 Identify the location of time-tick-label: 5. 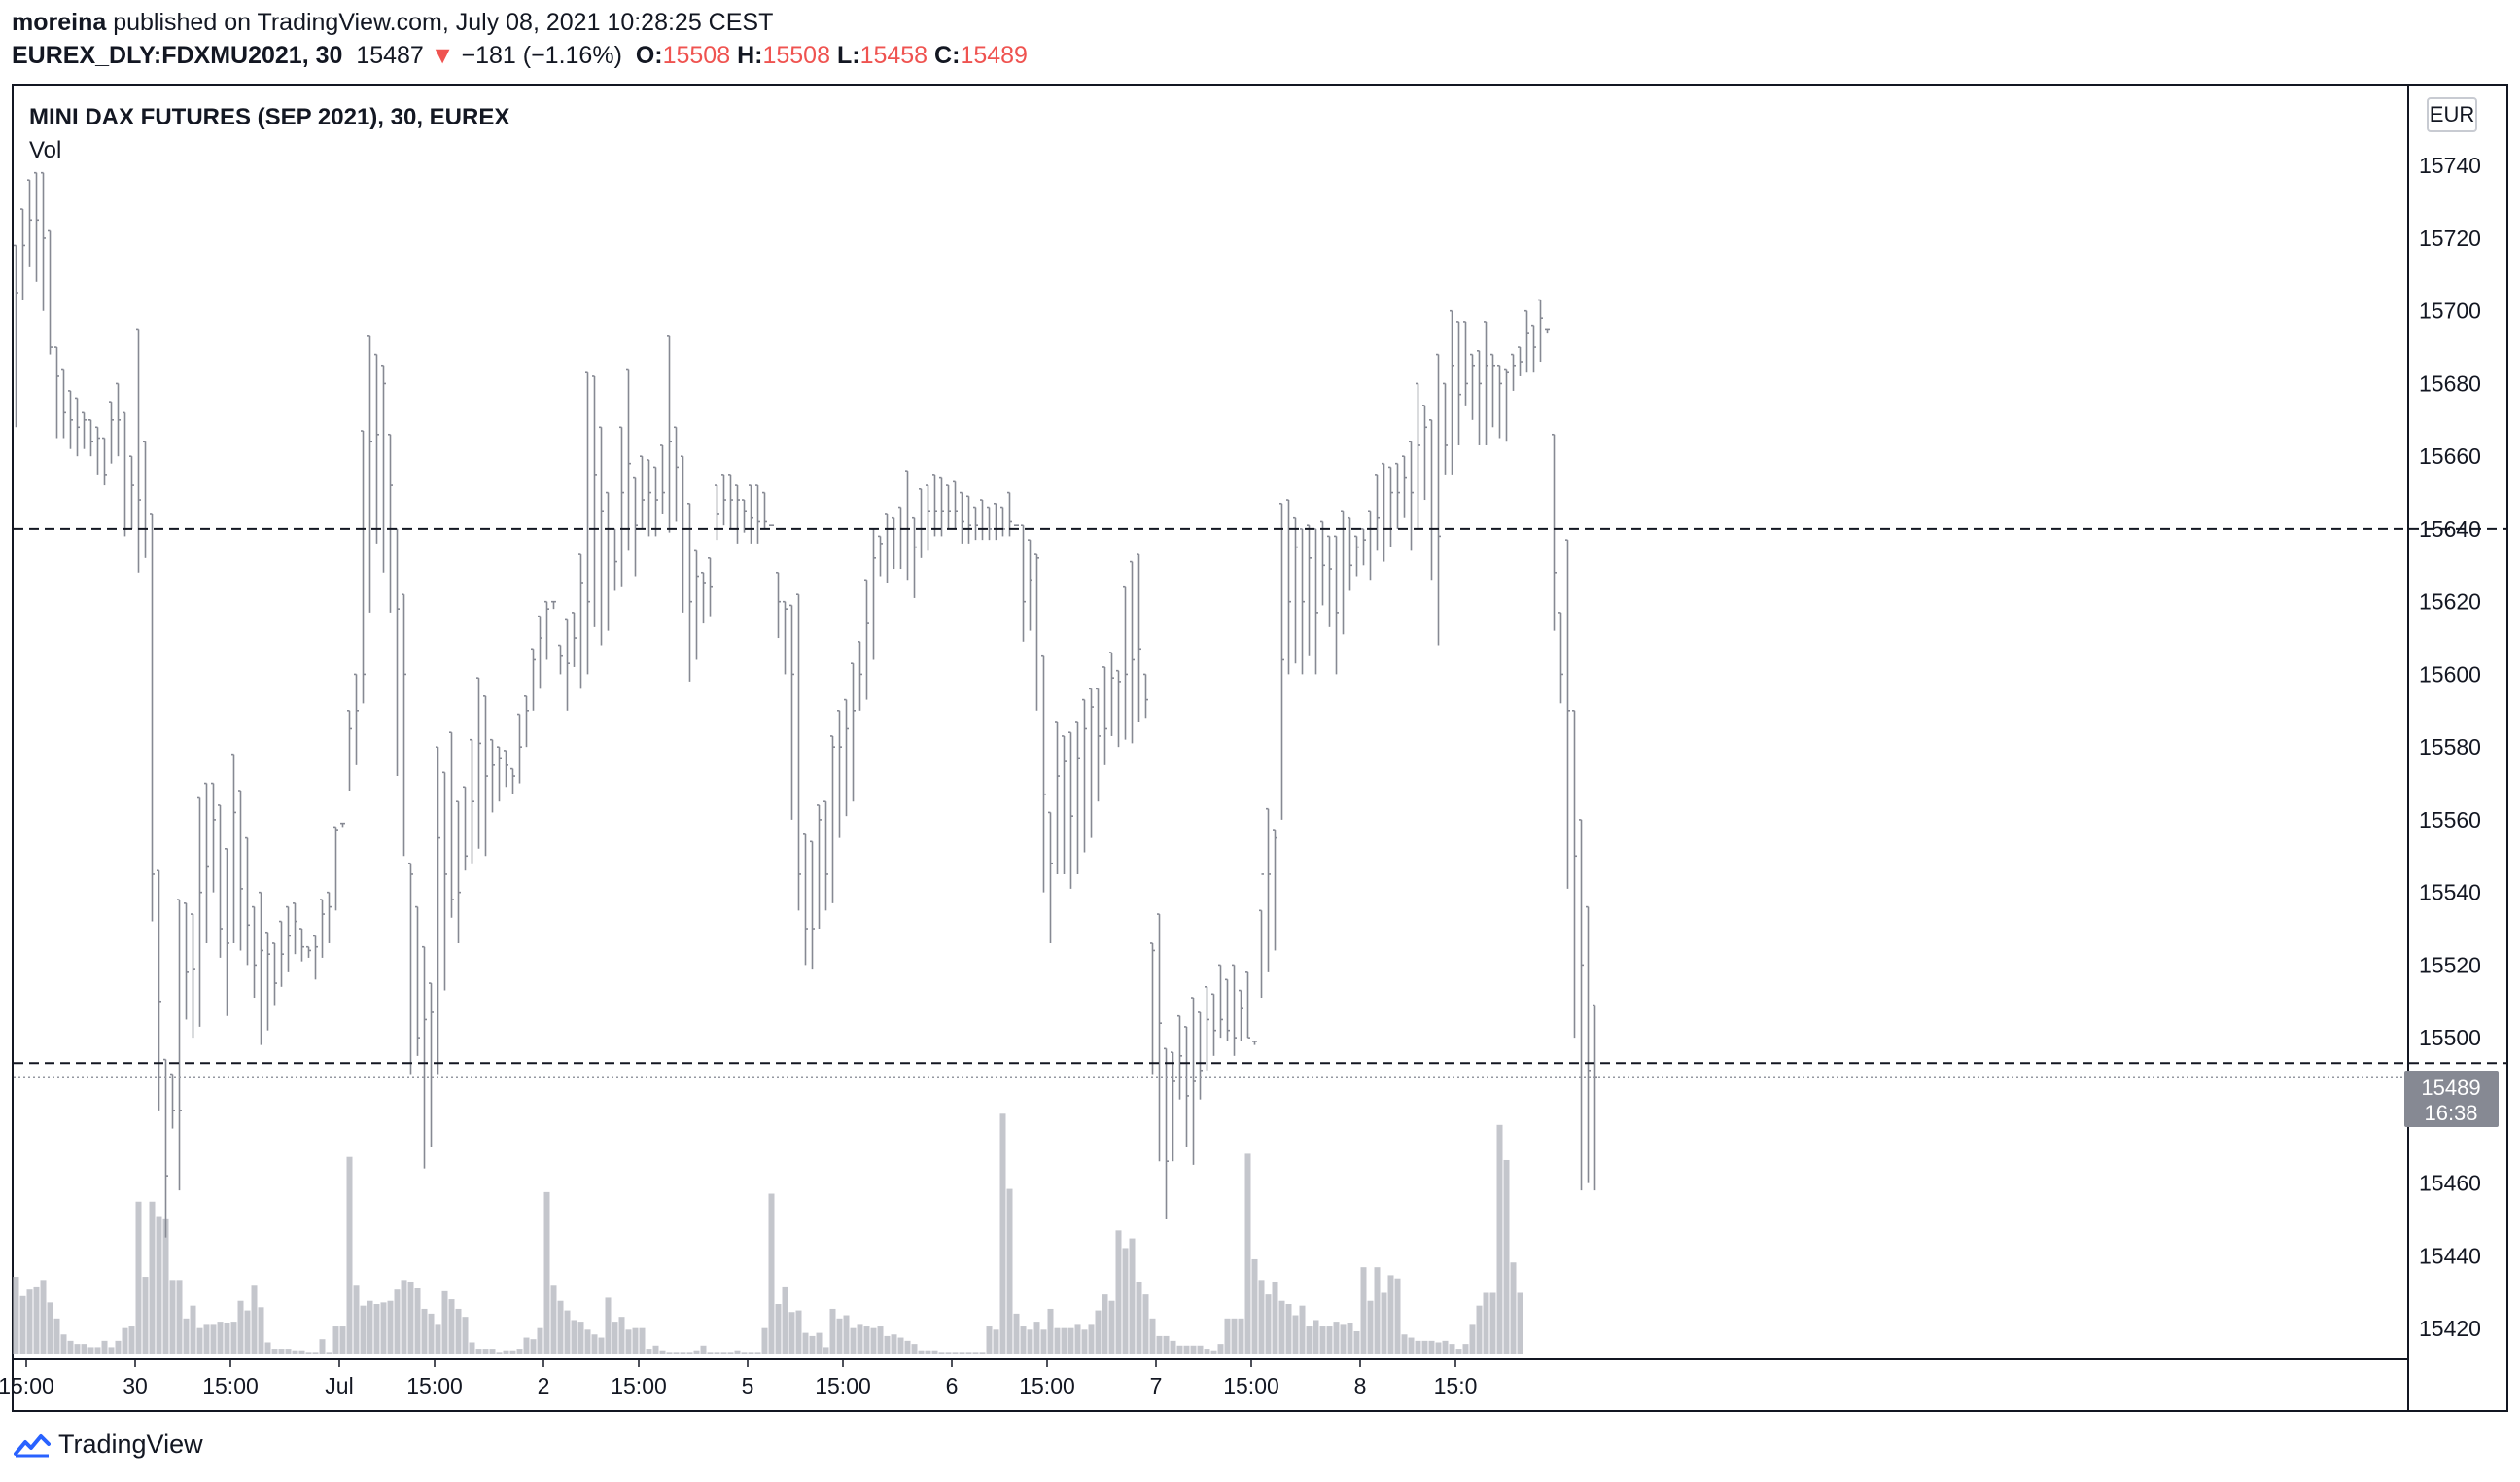
(748, 1385).